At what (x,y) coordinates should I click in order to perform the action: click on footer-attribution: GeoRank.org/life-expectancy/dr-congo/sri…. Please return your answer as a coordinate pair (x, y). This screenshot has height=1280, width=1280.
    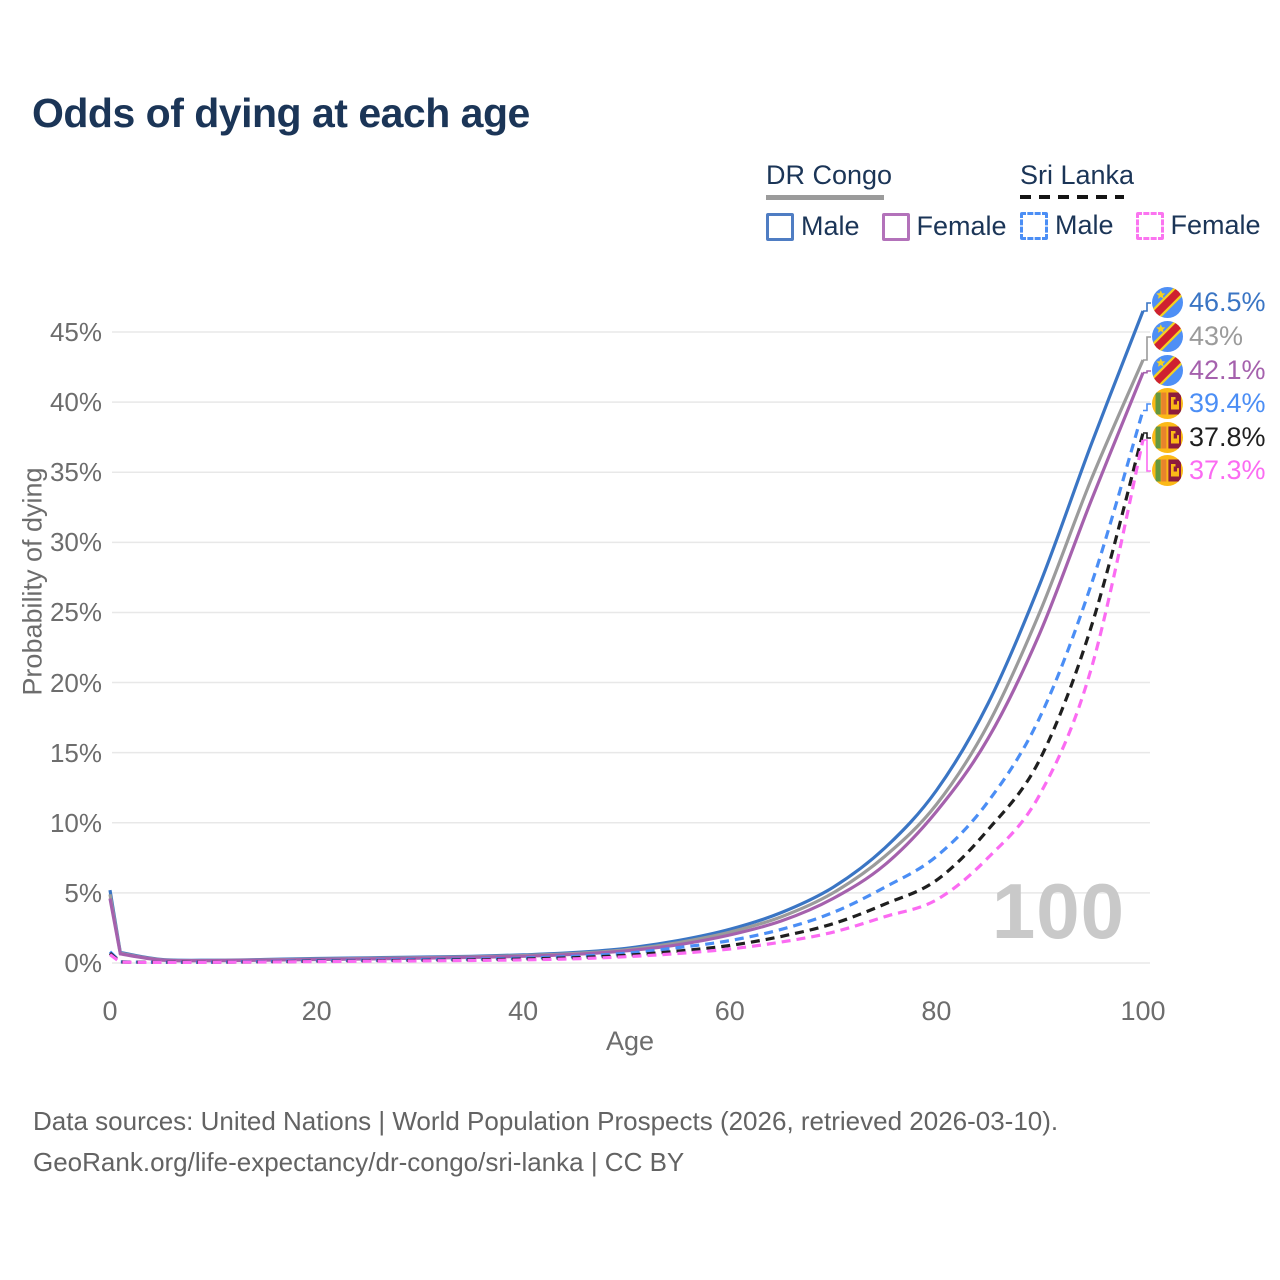
    Looking at the image, I should click on (359, 1162).